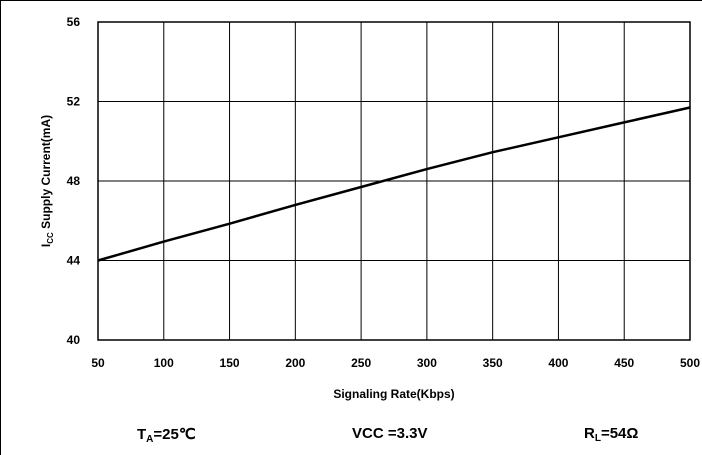 This screenshot has width=702, height=455. I want to click on x-tick-label: 300, so click(427, 363).